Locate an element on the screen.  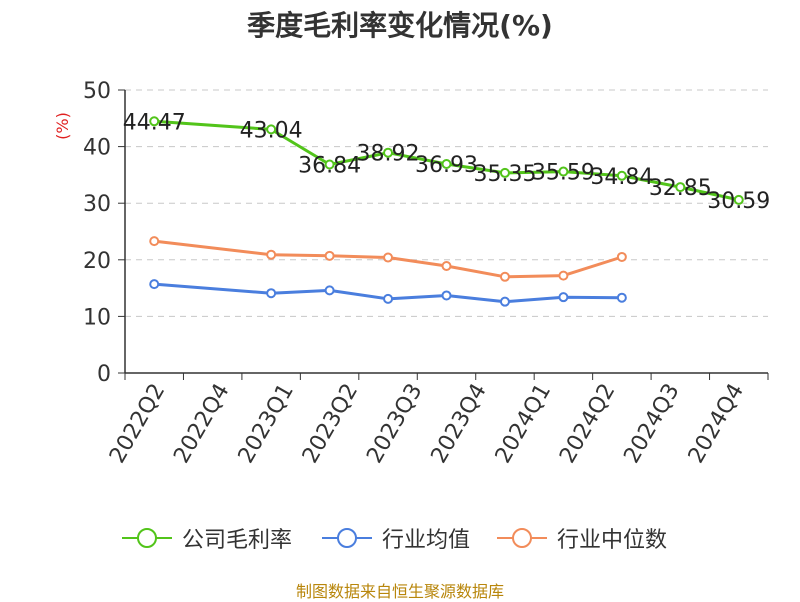
legend-item-industry-mean: 行业均值 is located at coordinates (396, 538).